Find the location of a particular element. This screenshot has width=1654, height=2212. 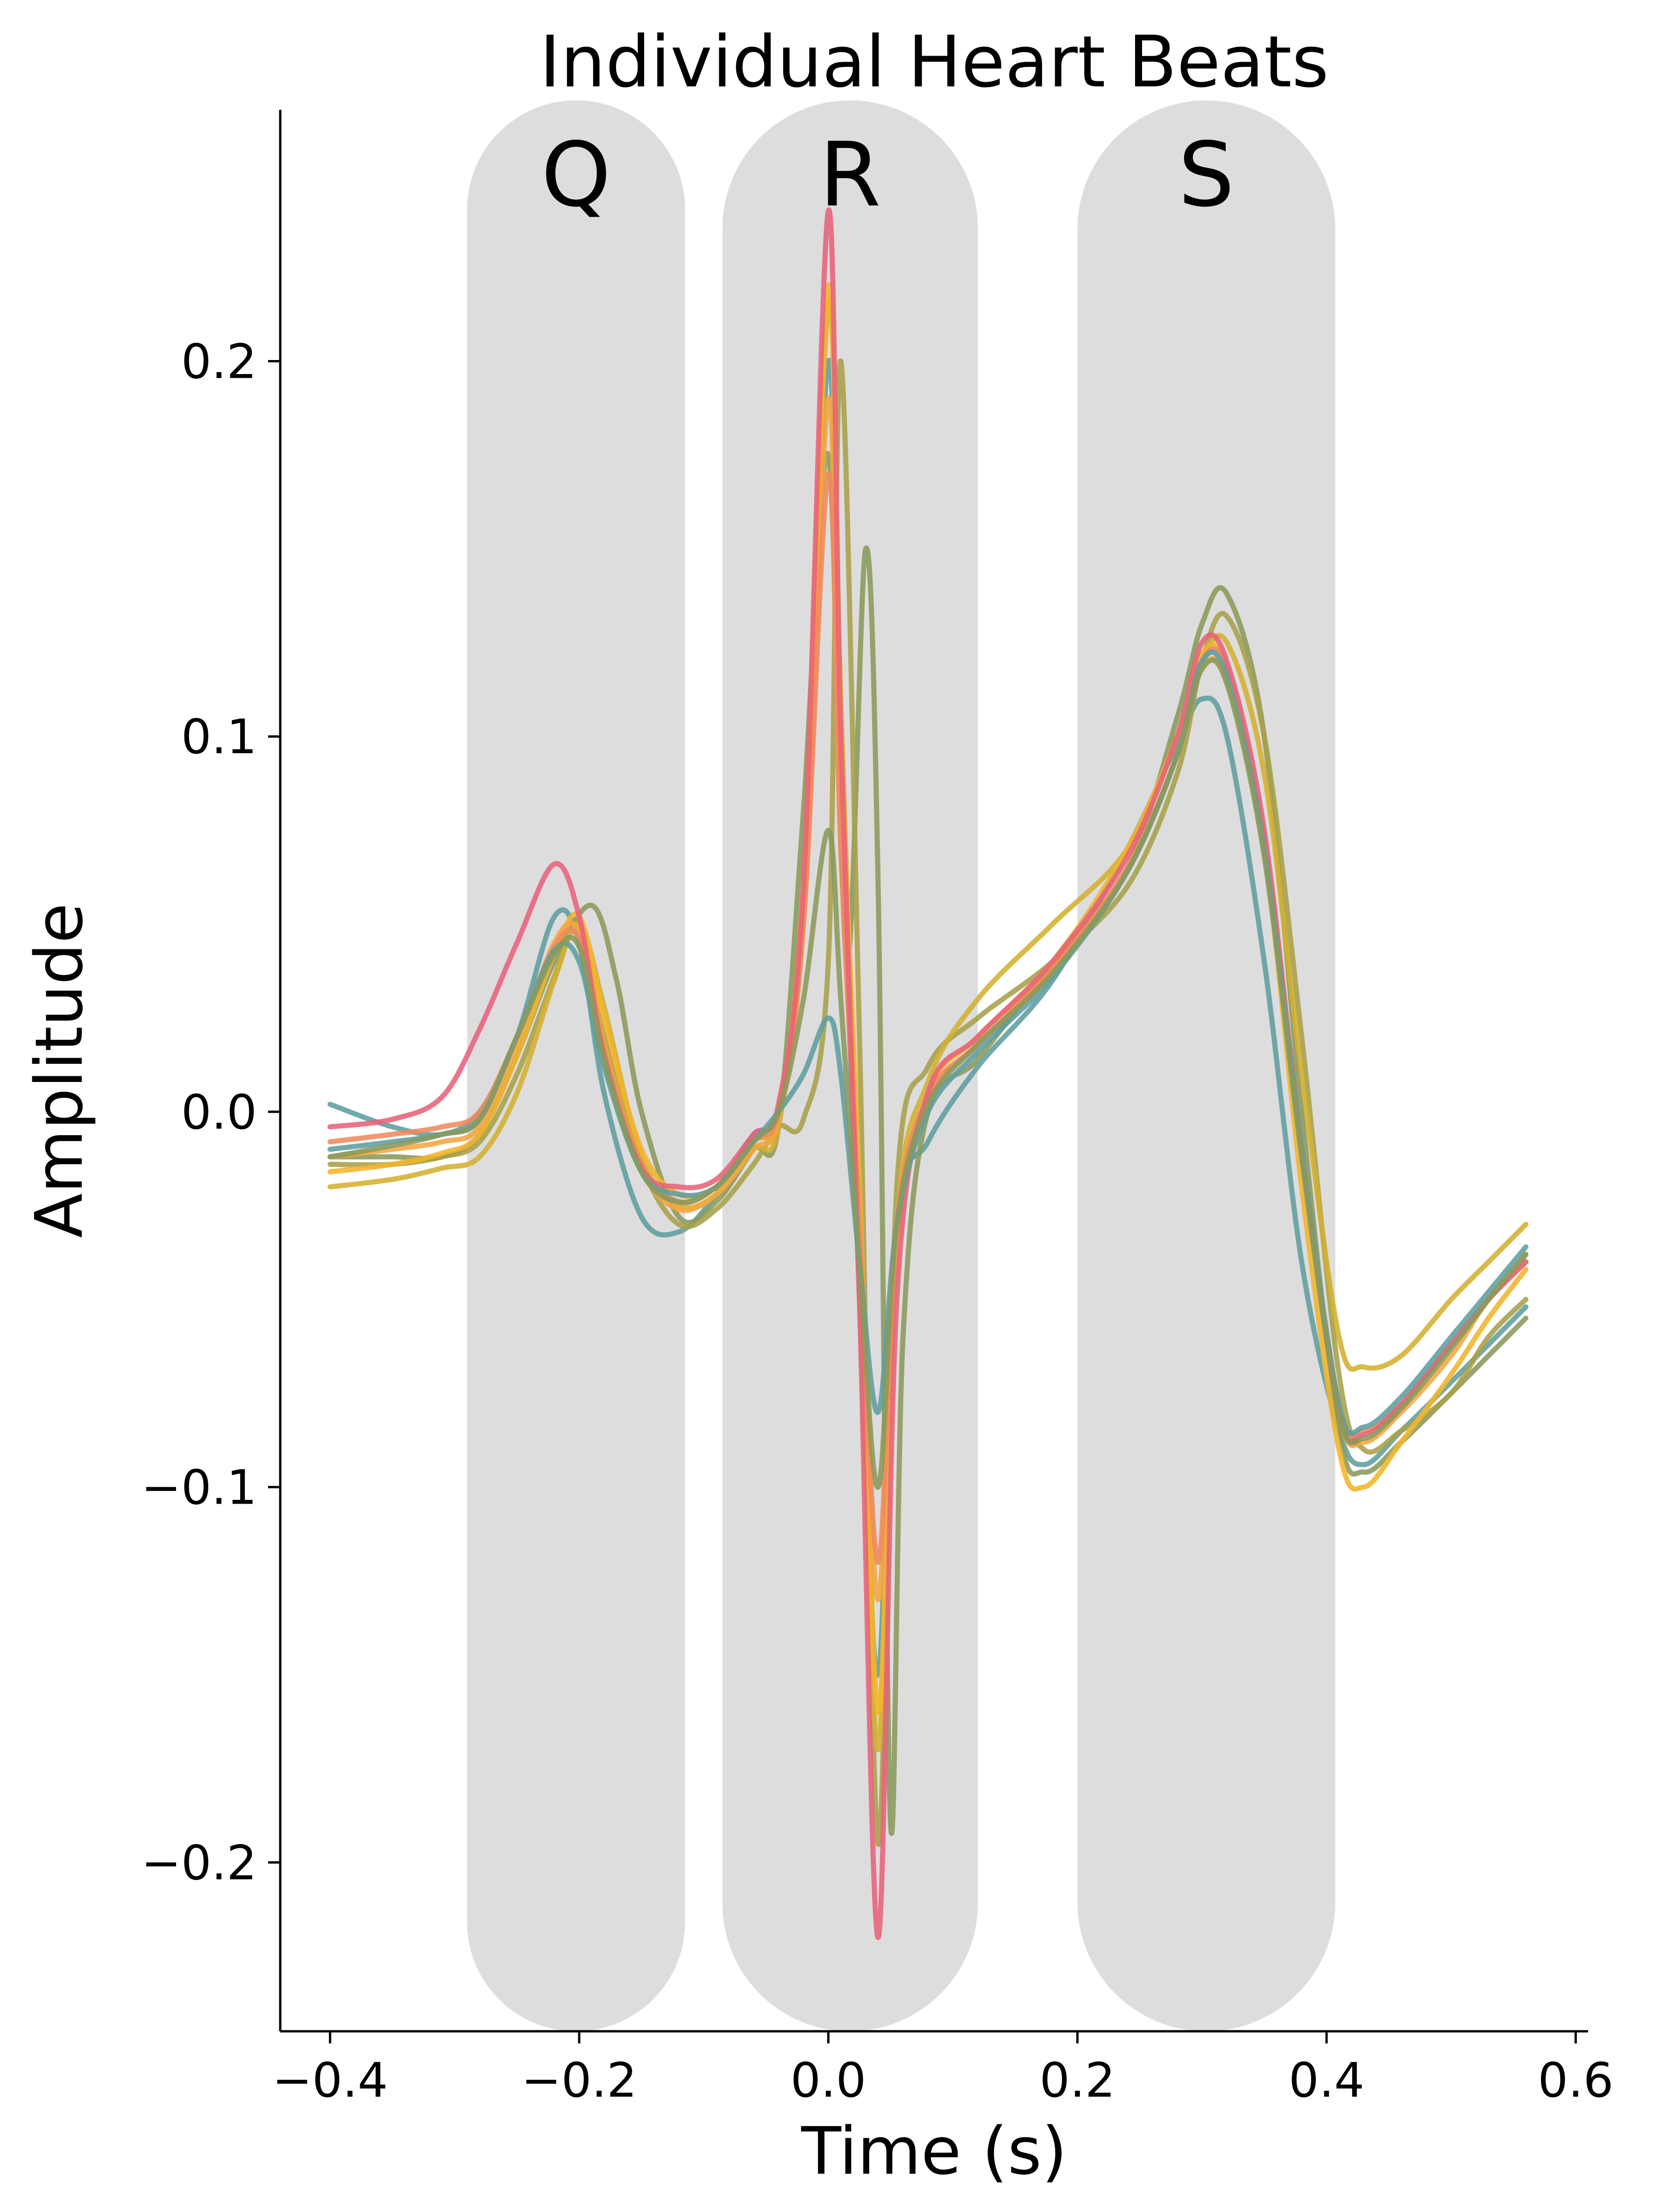

x-tick-label: 0.2 is located at coordinates (1077, 2080).